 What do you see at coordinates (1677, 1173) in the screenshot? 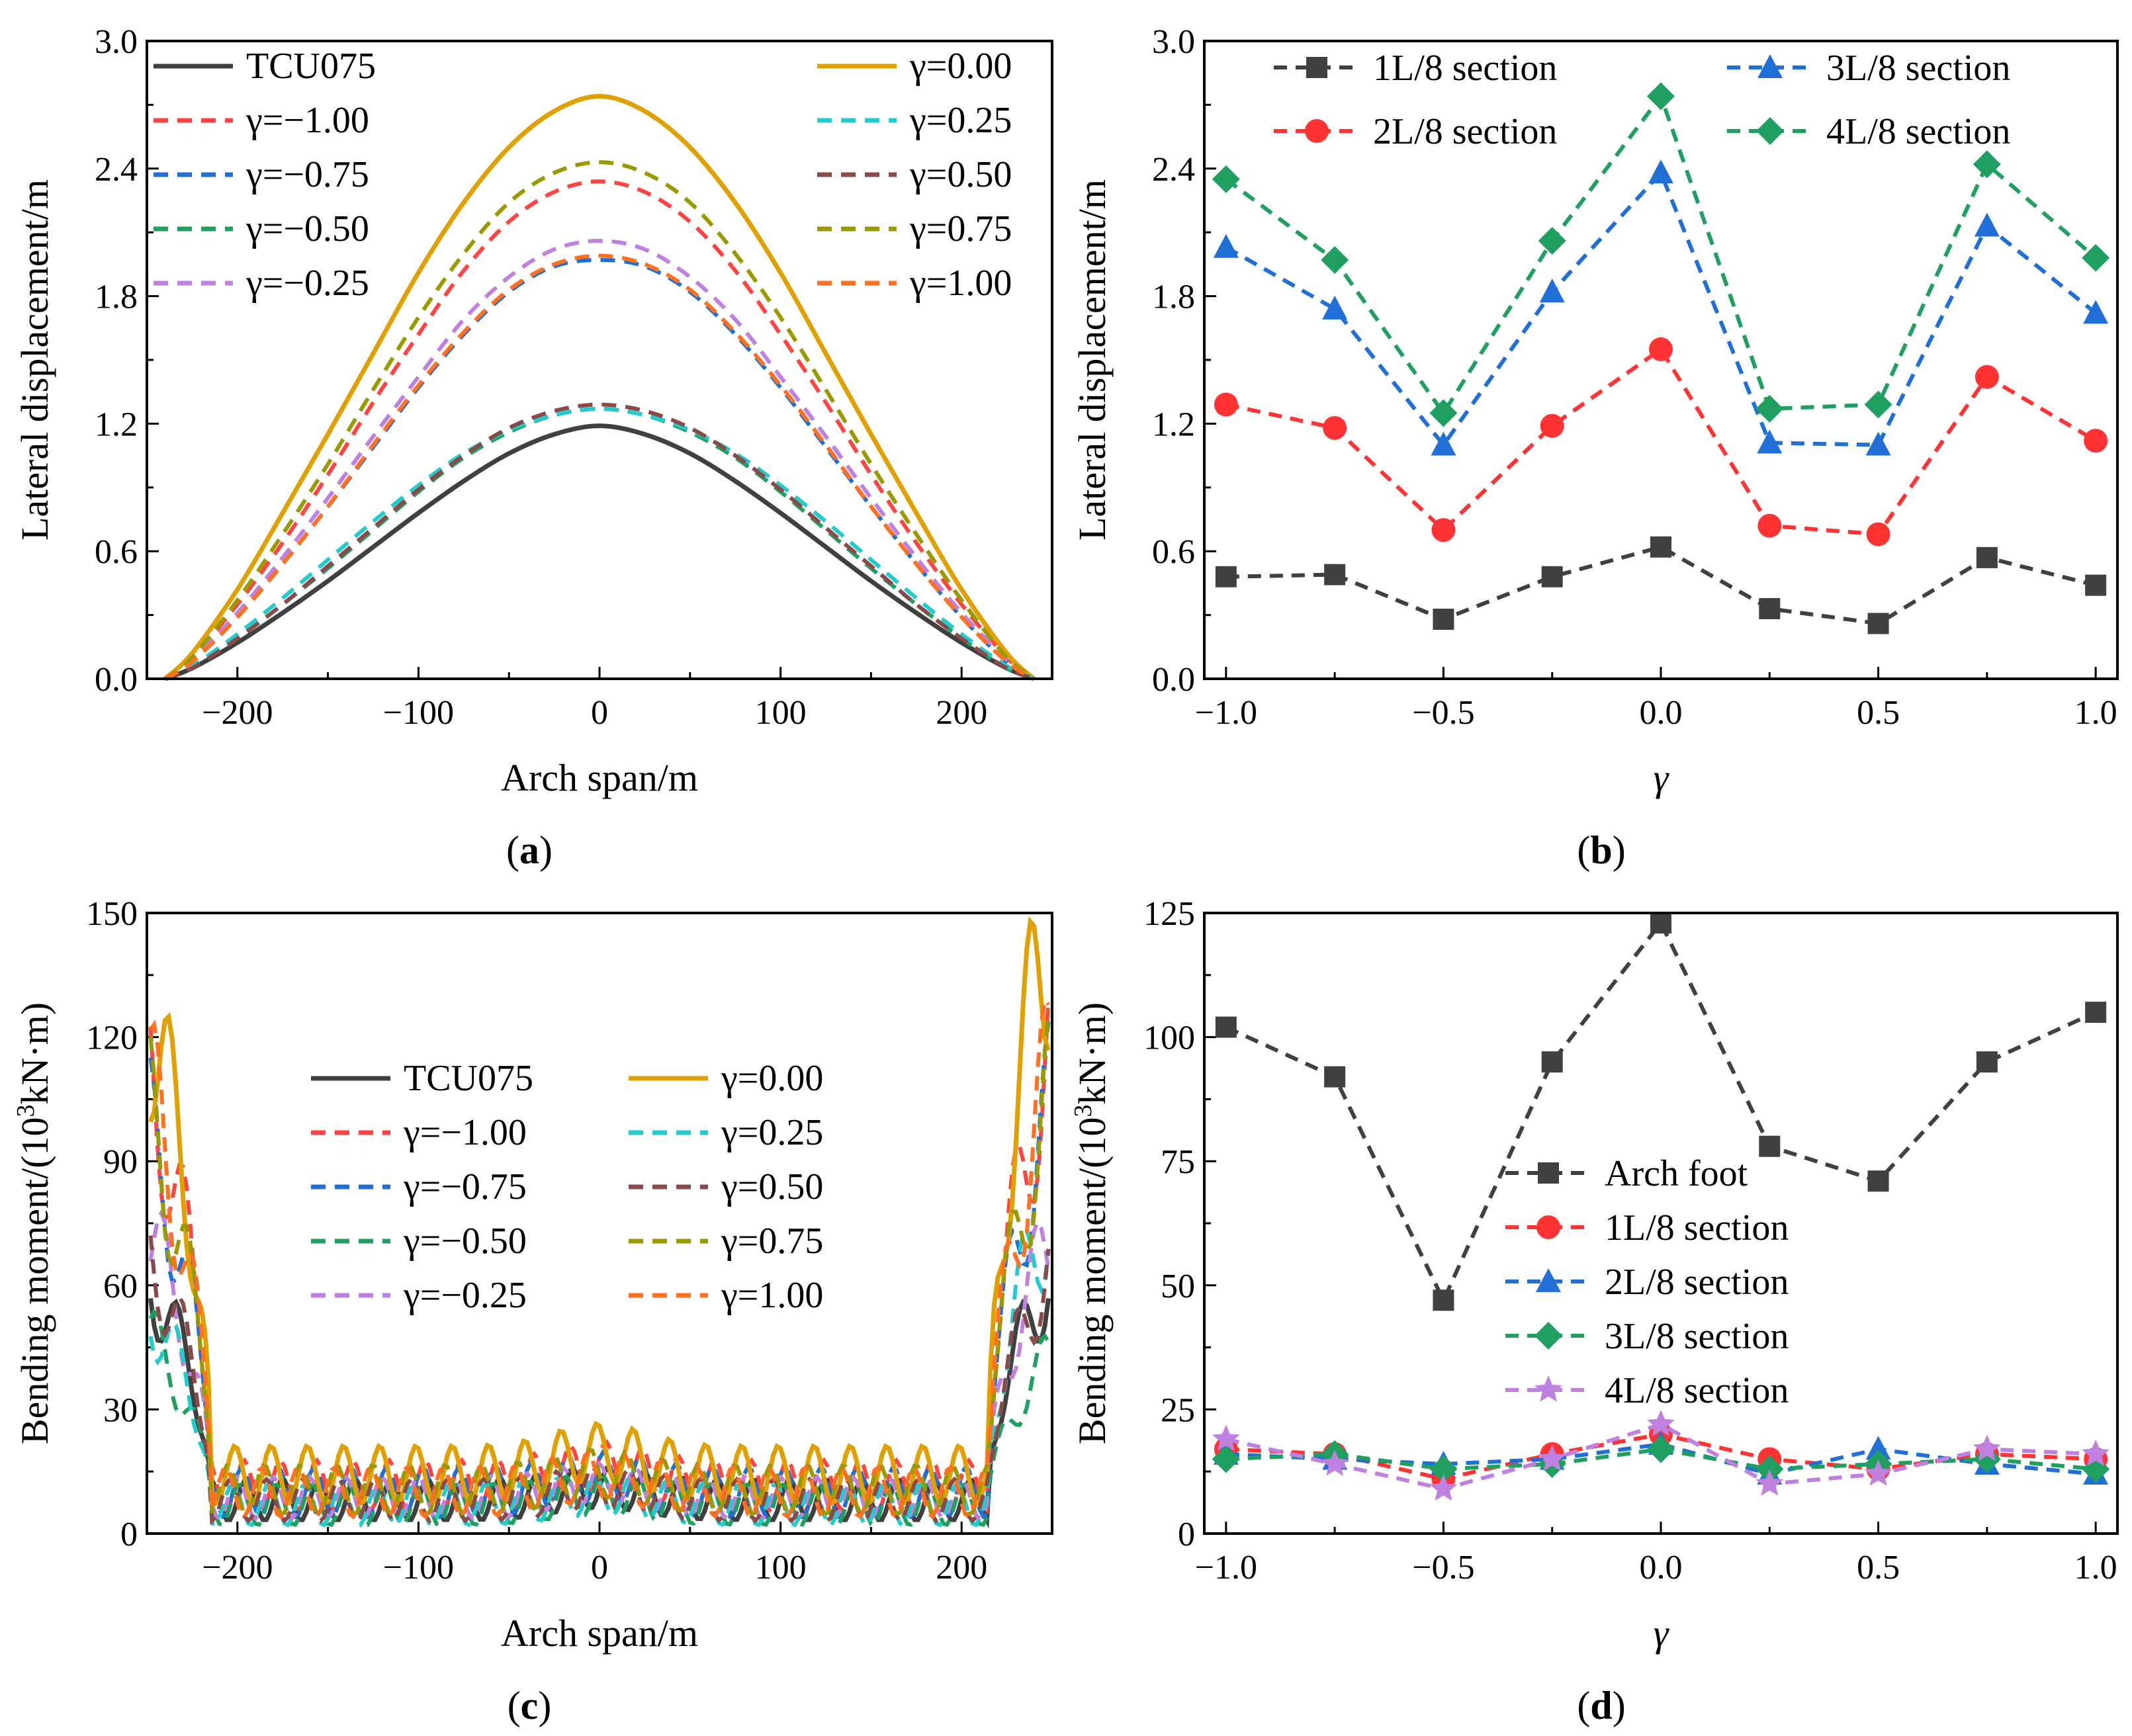
I see `legend-label: Arch foot` at bounding box center [1677, 1173].